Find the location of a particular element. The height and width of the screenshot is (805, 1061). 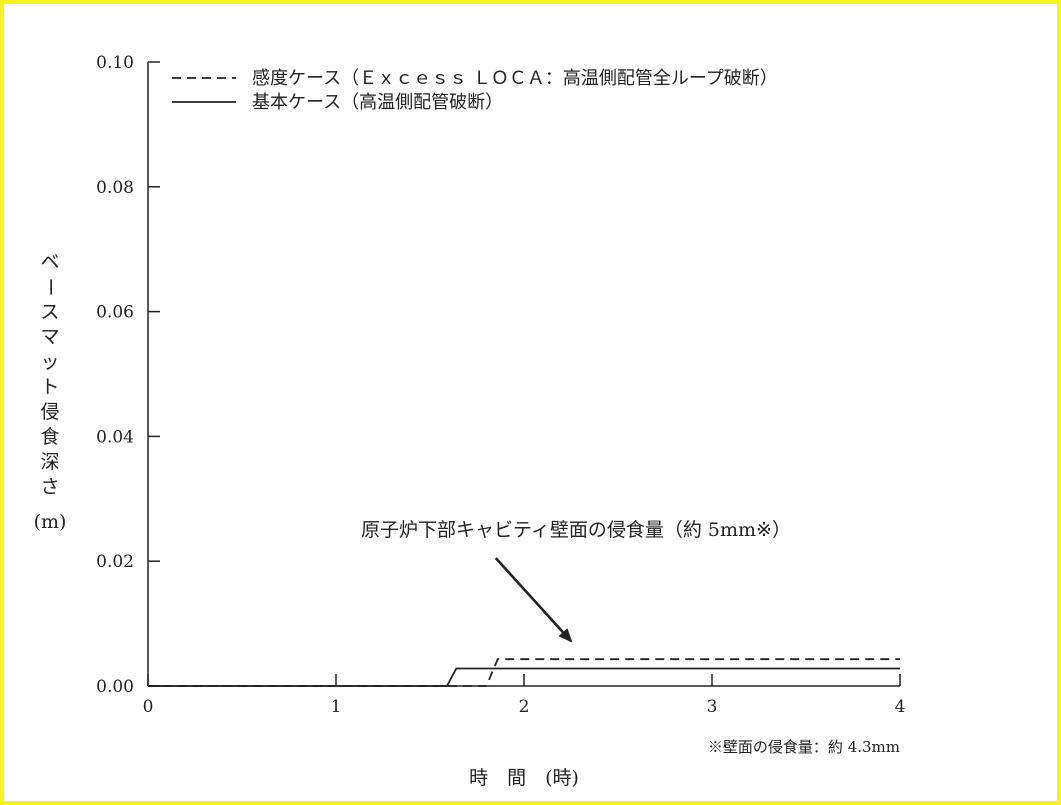

y-axis-unit: (m) is located at coordinates (50, 522).